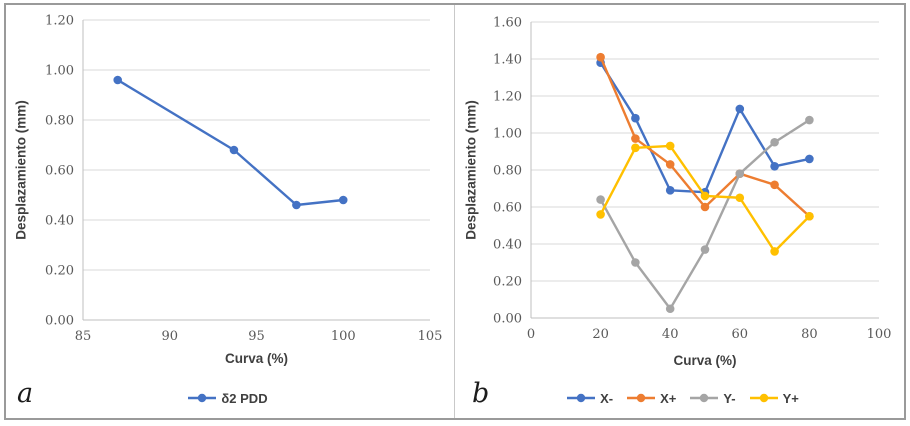 This screenshot has width=910, height=426. Describe the element at coordinates (670, 334) in the screenshot. I see `x-tick-label: 40` at that location.